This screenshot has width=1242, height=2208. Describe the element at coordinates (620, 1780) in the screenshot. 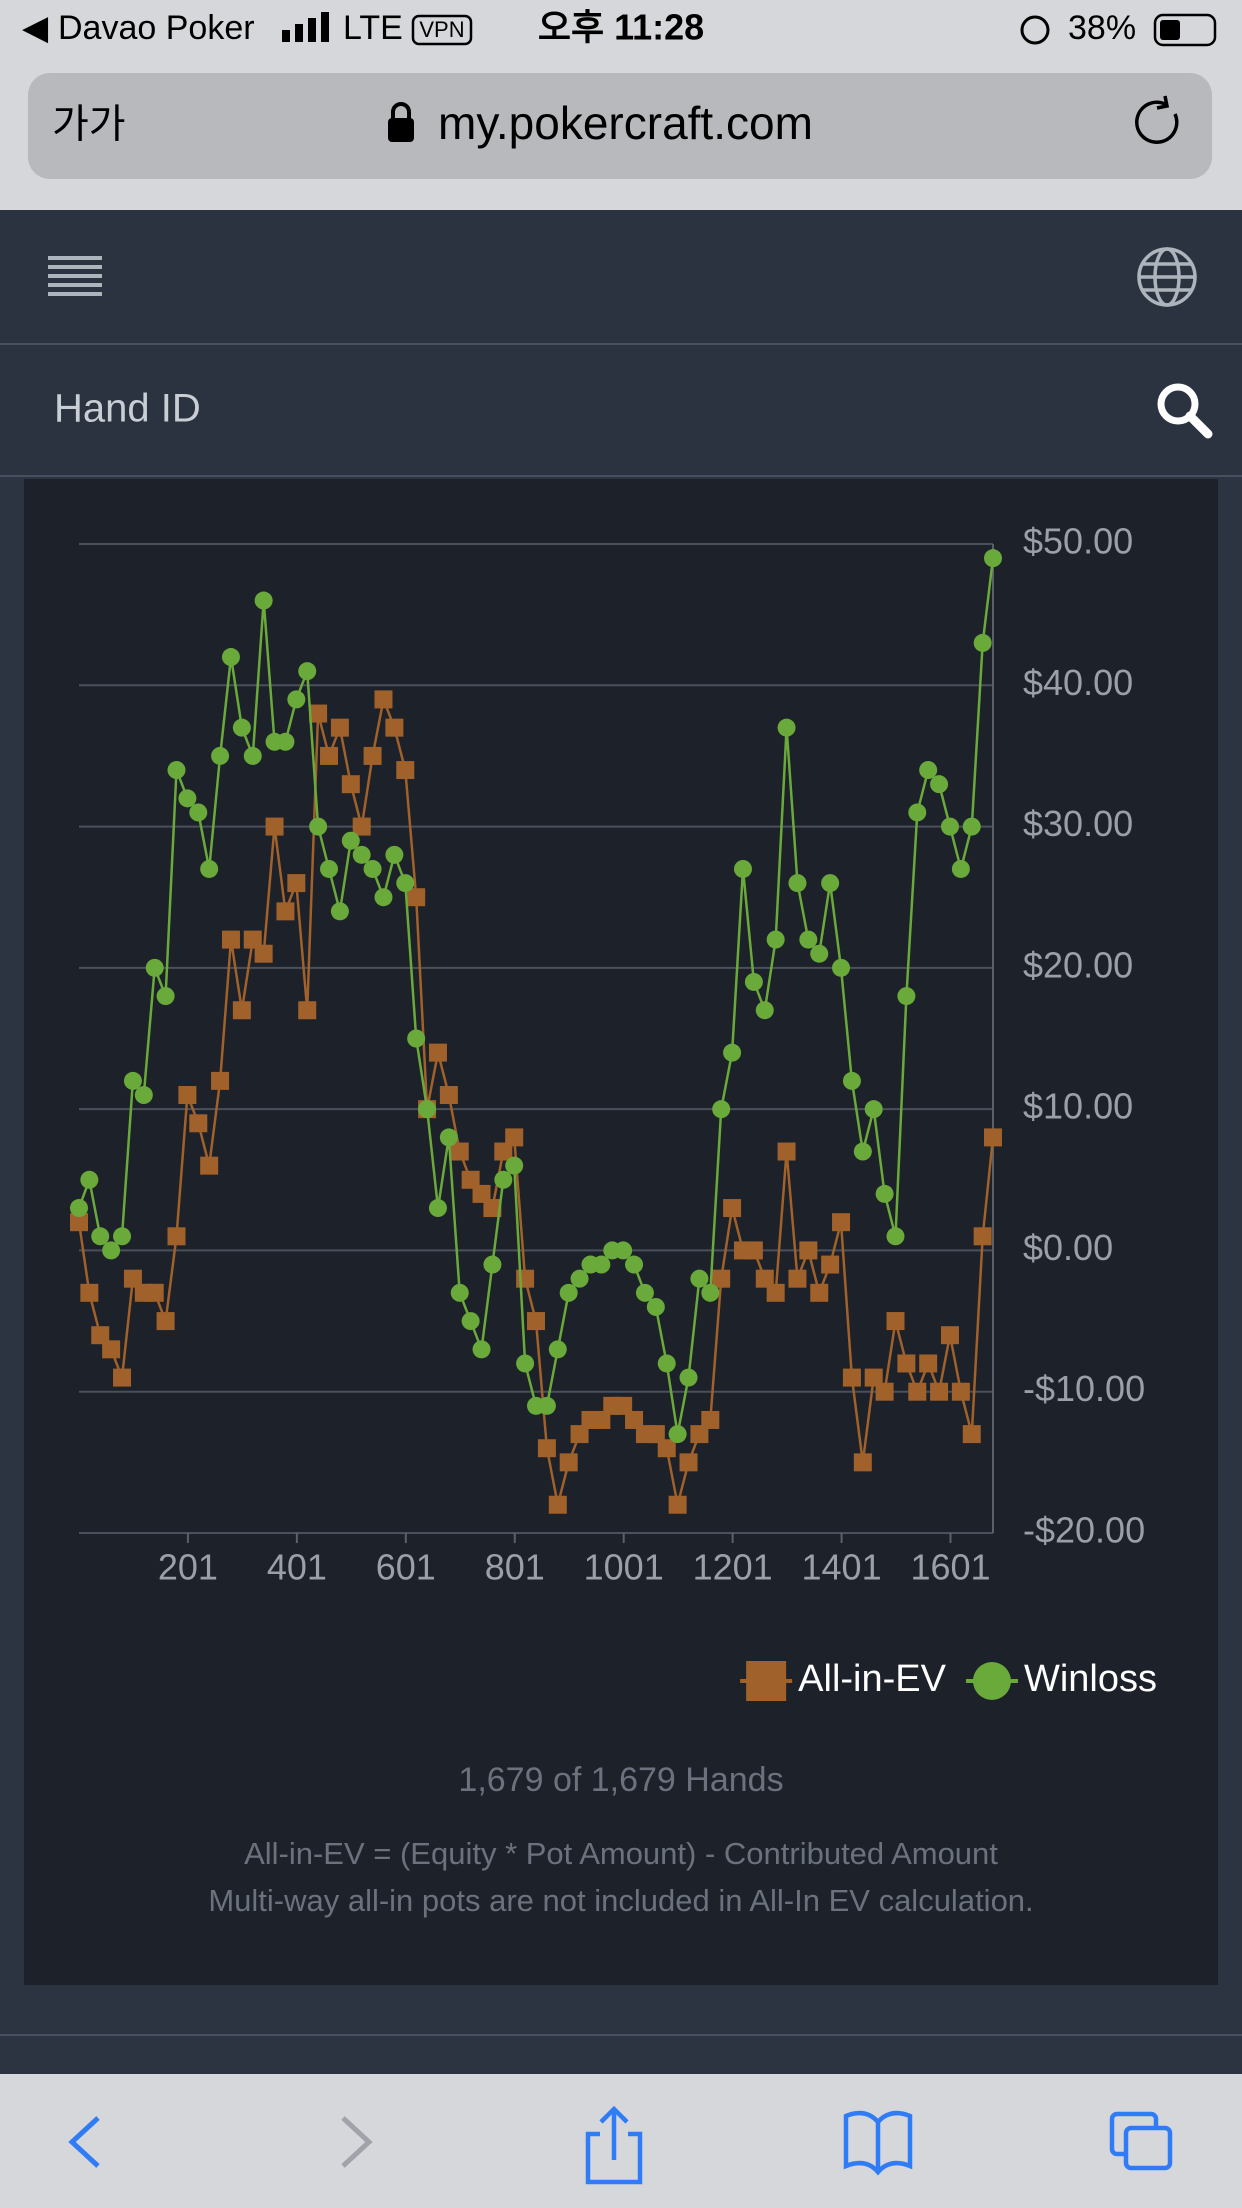

I see `hands-count: 1,679 of 1,679 Hands` at that location.